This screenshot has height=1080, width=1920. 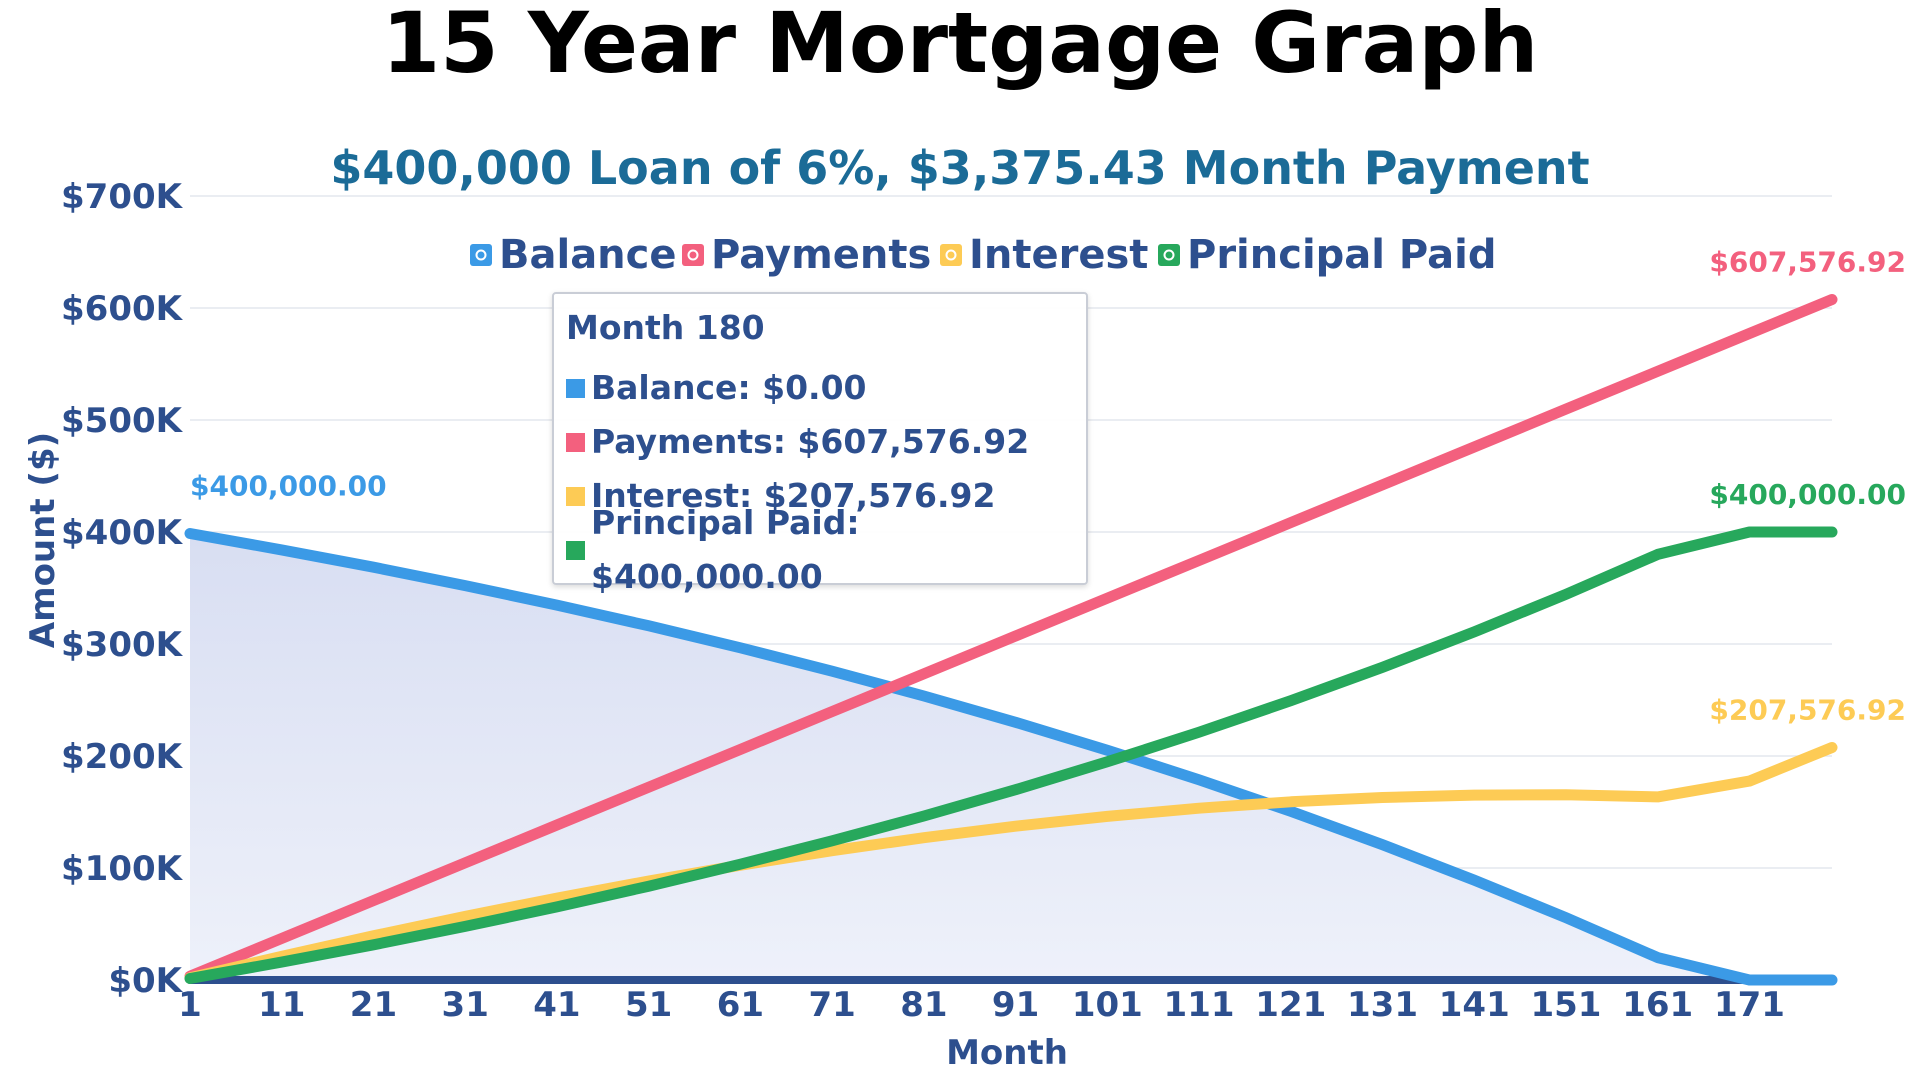 I want to click on tooltip-title: Month 180, so click(x=665, y=327).